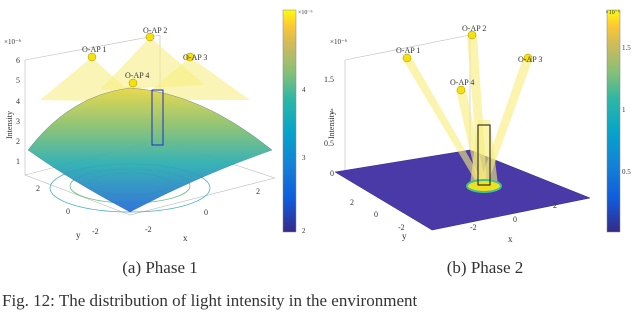  I want to click on colorbar-tick-label: 2, so click(304, 231).